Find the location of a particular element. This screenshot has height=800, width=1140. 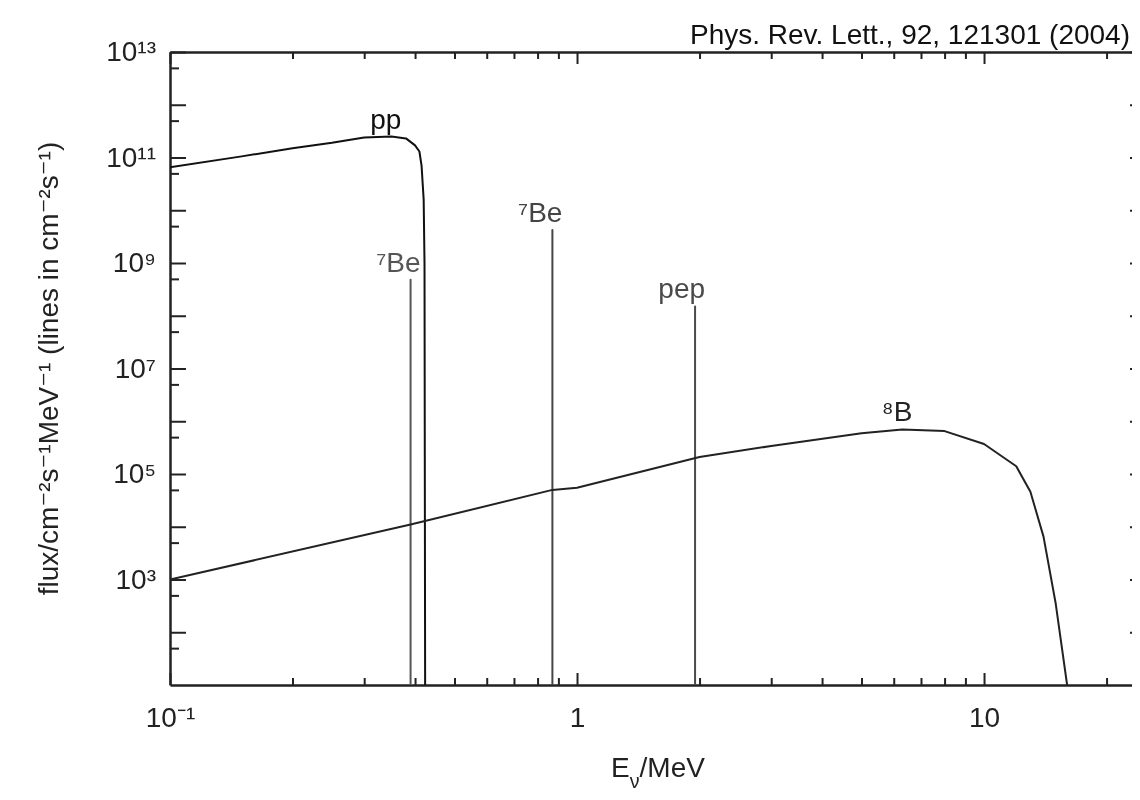

series-label: ⁸B is located at coordinates (897, 412).